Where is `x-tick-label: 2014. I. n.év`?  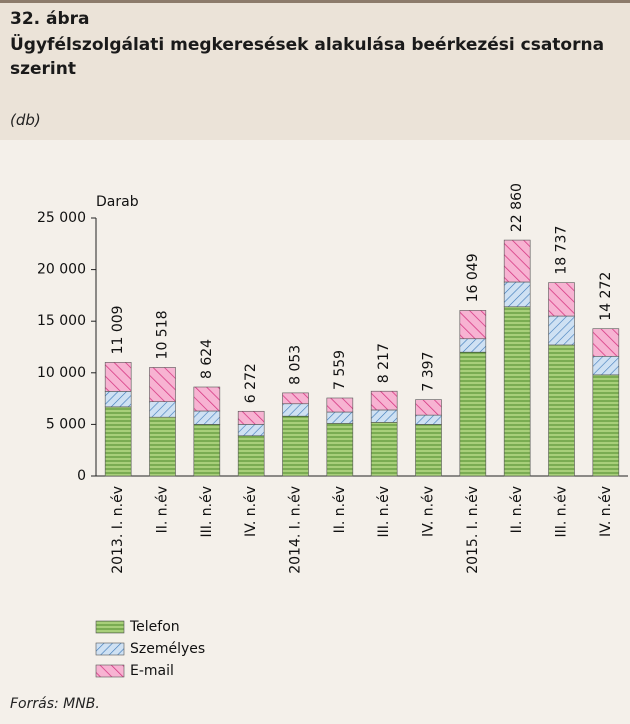 x-tick-label: 2014. I. n.év is located at coordinates (296, 530).